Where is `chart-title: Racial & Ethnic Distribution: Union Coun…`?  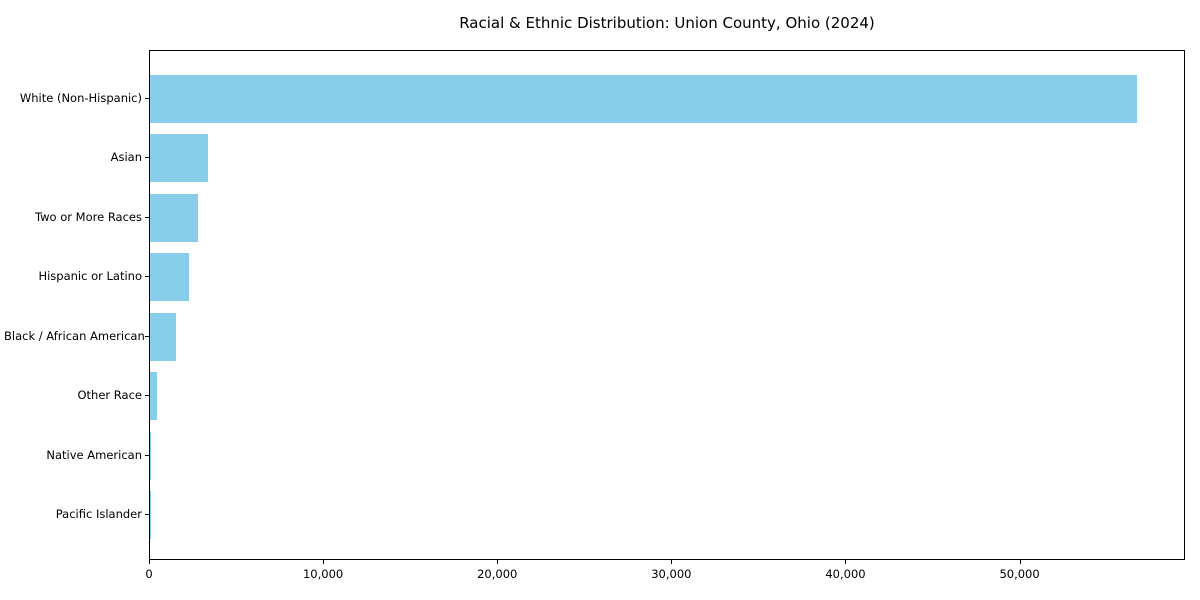
chart-title: Racial & Ethnic Distribution: Union Coun… is located at coordinates (667, 23).